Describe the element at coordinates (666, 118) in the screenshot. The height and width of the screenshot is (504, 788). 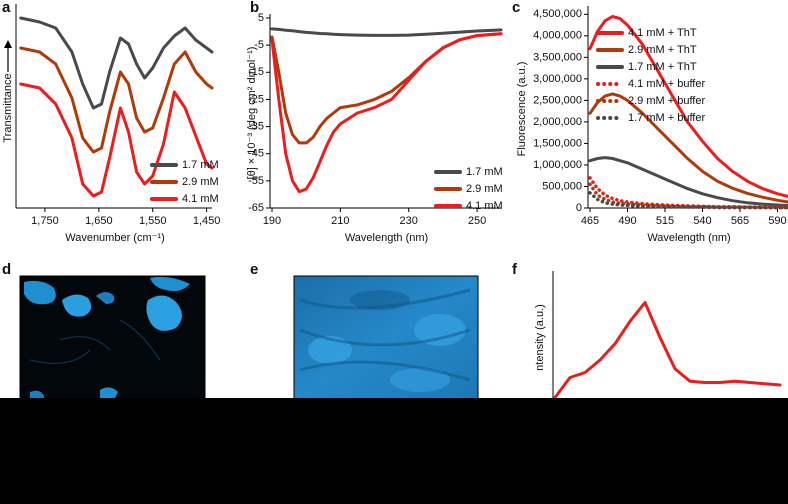
I see `legend-label: 1.7 mM + buffer` at that location.